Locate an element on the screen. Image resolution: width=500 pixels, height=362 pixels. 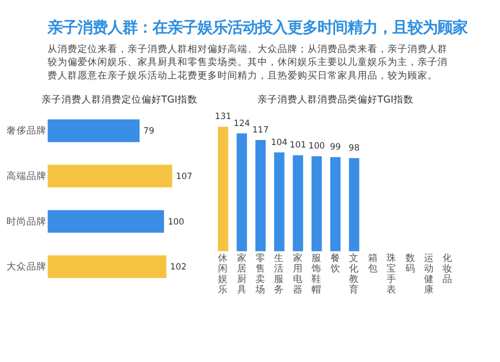
text: 亲子消费人群：在亲子娱乐活动投入更多时间精力，且较为顾家 is located at coordinates (257, 27).